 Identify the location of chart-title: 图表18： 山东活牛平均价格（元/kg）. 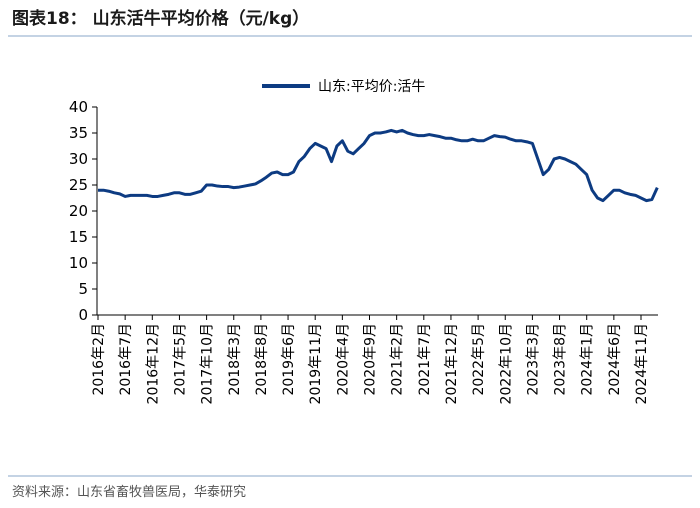
(160, 18).